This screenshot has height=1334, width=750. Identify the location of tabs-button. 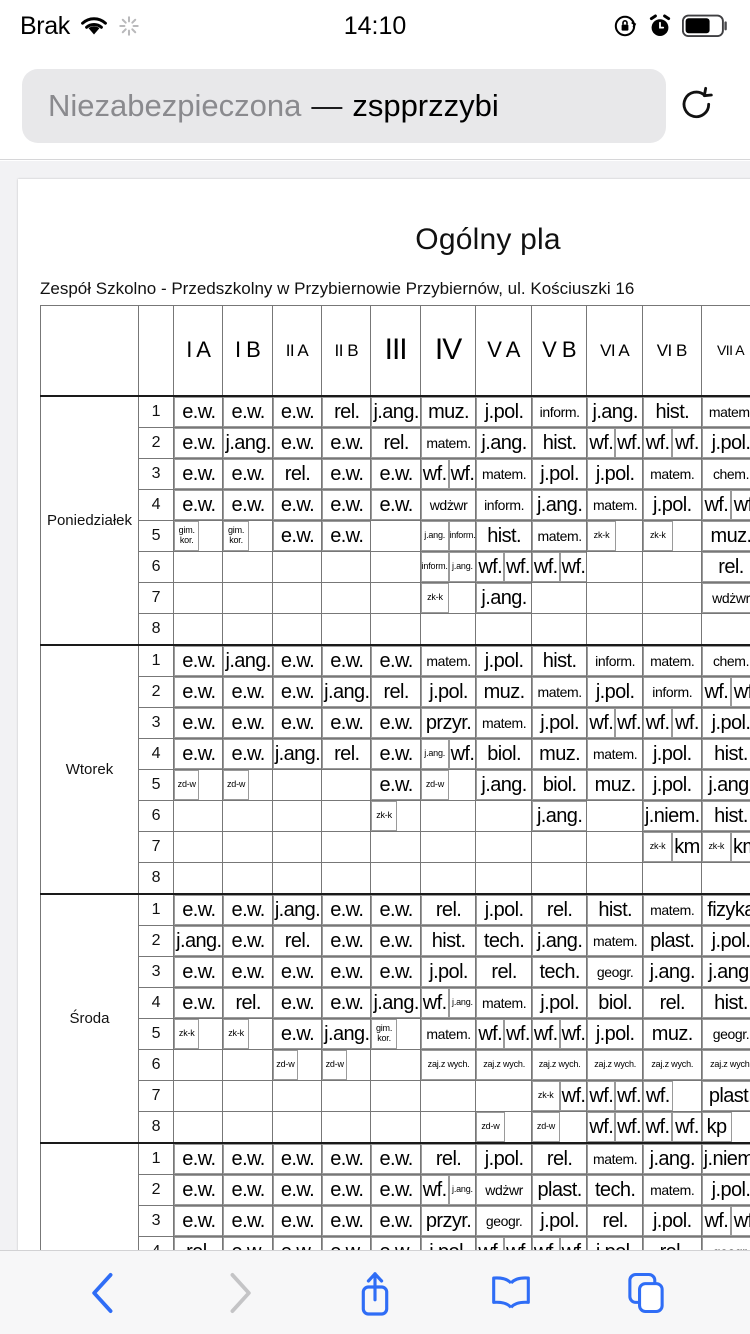
(646, 1293).